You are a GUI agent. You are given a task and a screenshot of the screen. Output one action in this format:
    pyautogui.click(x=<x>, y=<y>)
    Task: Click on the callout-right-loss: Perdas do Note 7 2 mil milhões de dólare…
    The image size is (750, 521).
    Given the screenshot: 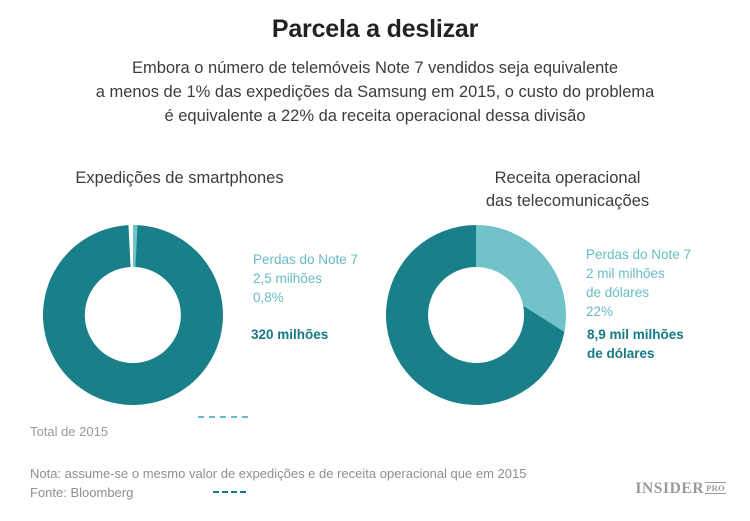 What is the action you would take?
    pyautogui.click(x=638, y=283)
    